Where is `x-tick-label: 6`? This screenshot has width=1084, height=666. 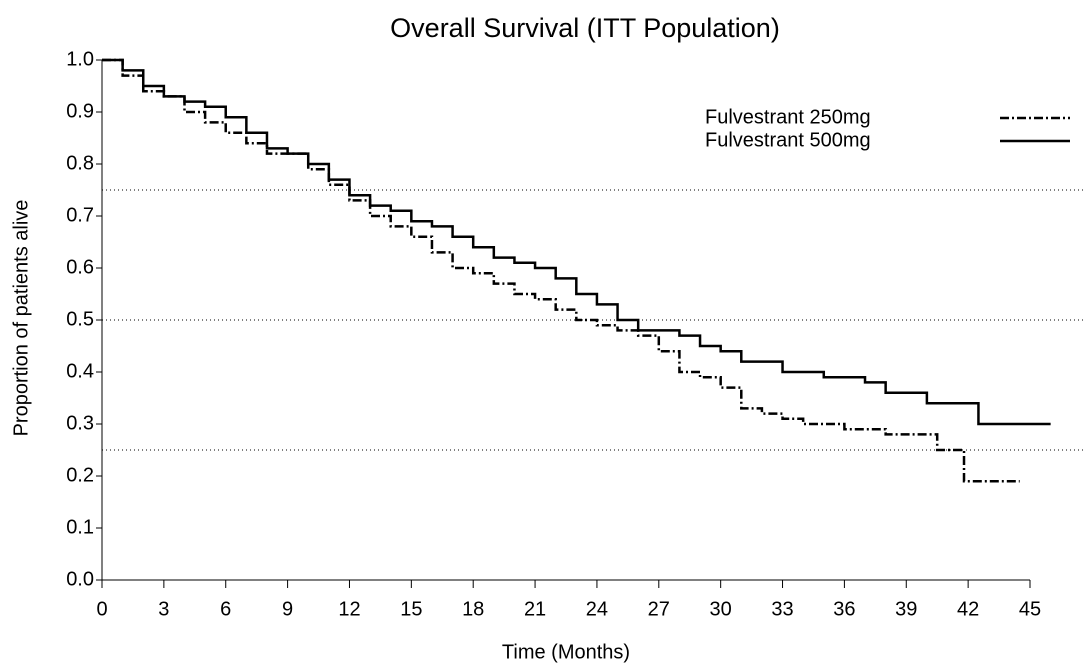 x-tick-label: 6 is located at coordinates (225, 609).